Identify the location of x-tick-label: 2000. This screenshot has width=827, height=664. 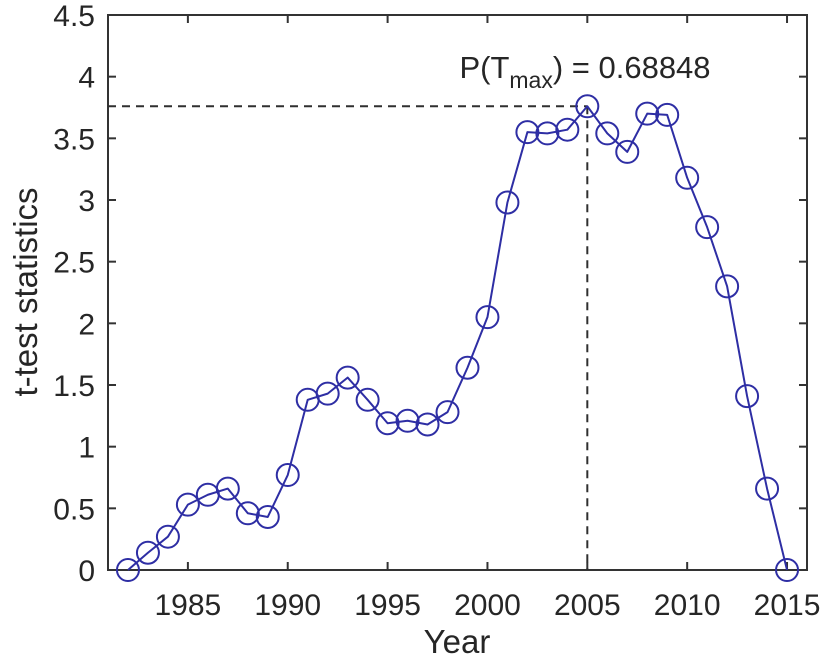
(487, 605).